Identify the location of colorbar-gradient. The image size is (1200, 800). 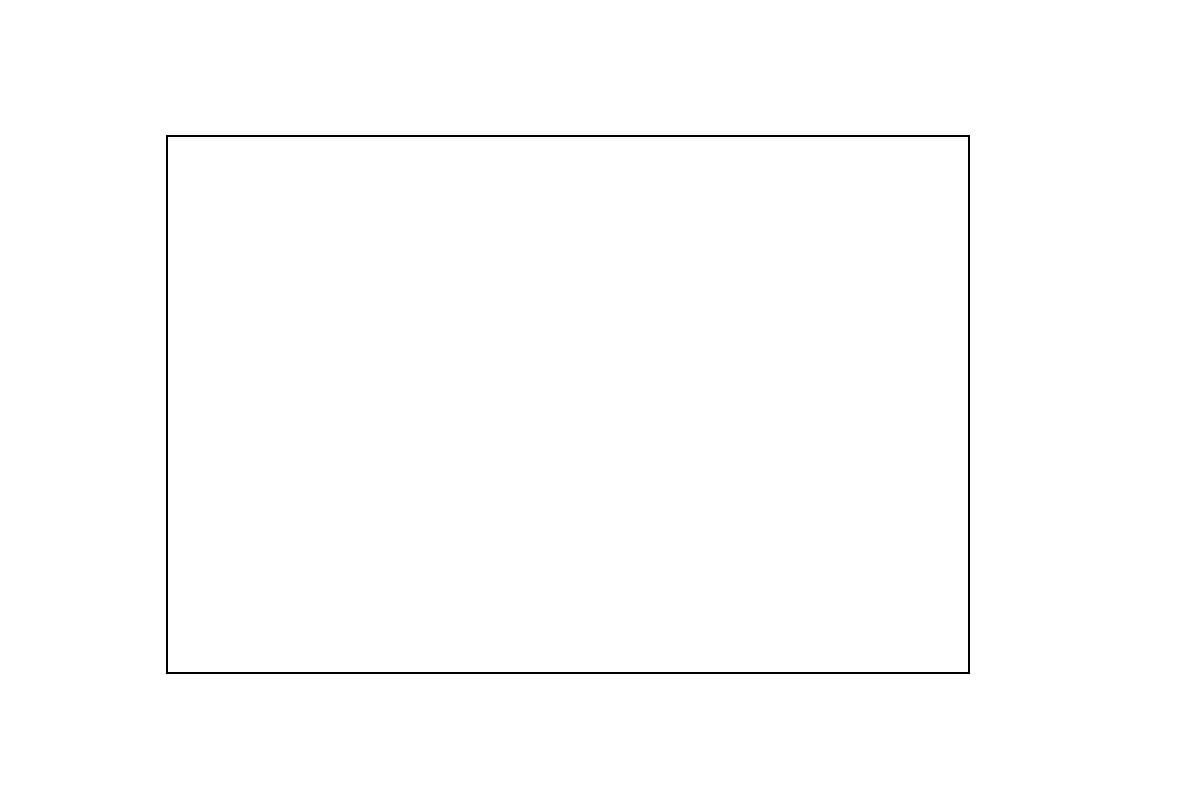
(1001, 402).